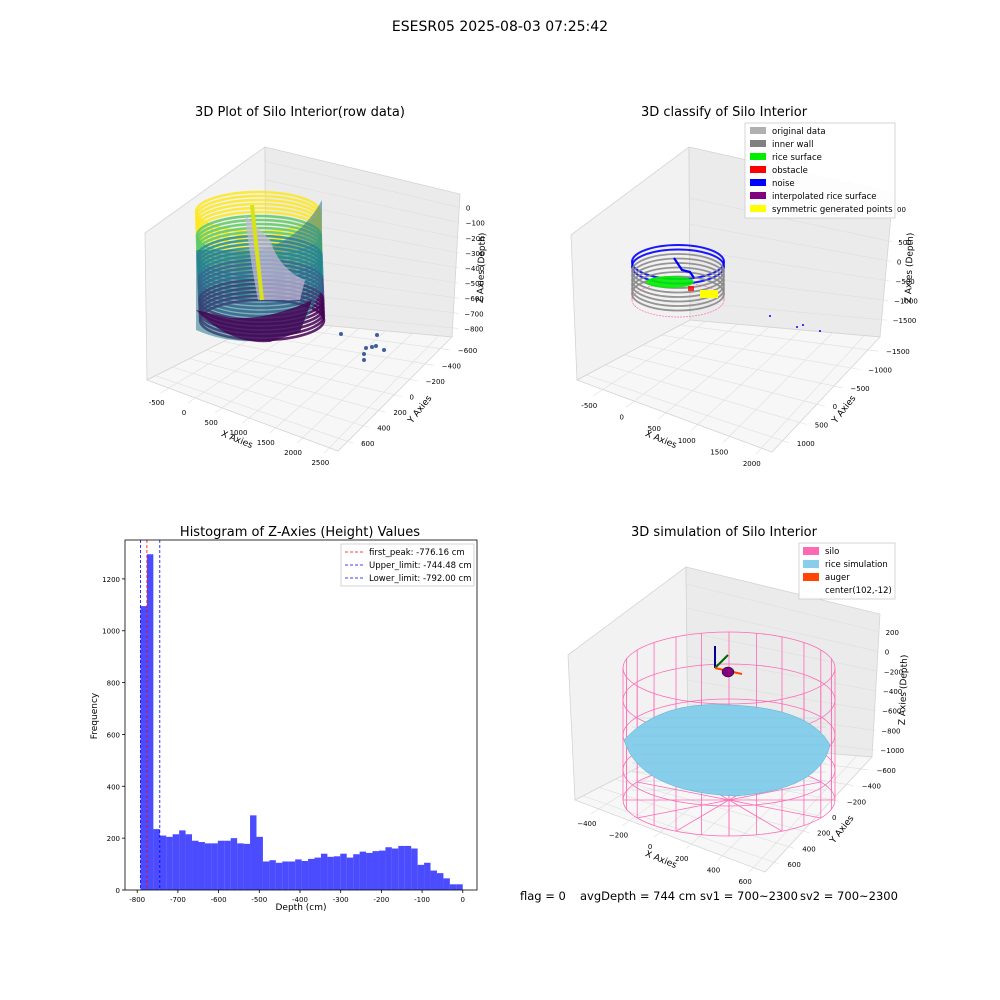 This screenshot has height=1000, width=1000. I want to click on raw-z-ticks: 0 −100 −200 −300 −400 −500 −600 −700 −800, so click(474, 269).